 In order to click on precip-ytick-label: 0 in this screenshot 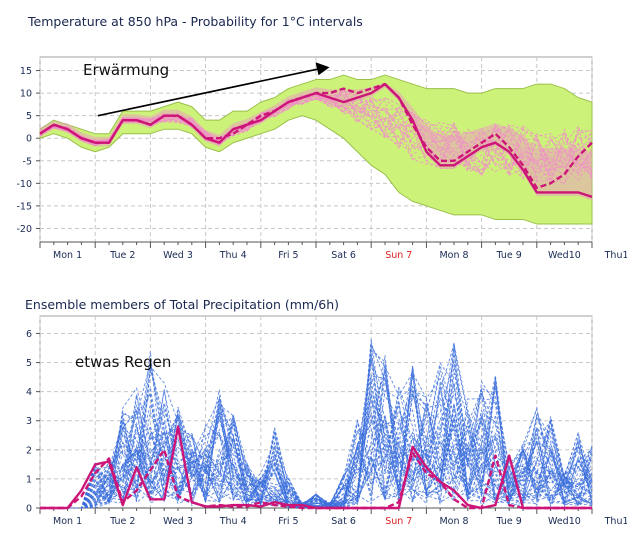, I will do `click(29, 509)`.